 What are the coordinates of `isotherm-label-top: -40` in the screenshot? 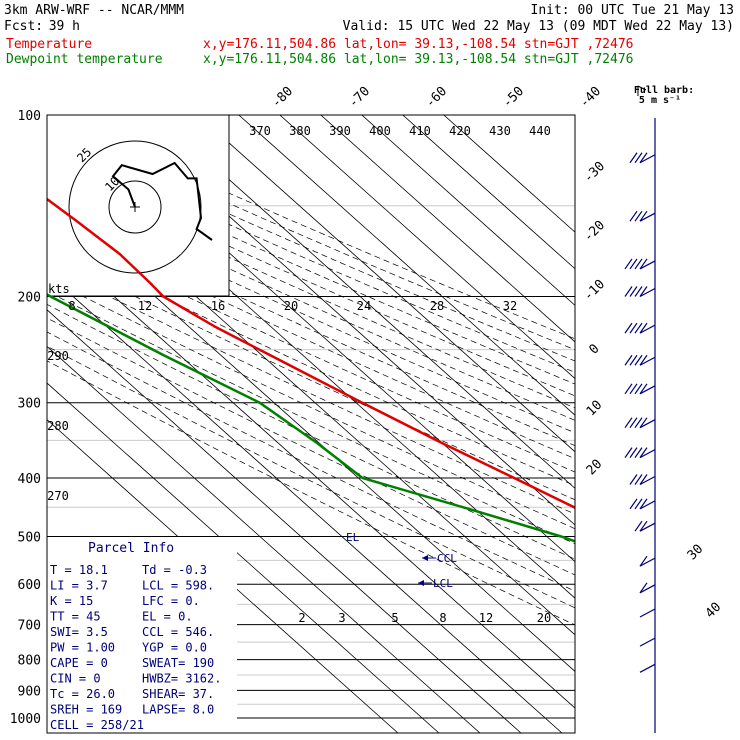 It's located at (590, 97).